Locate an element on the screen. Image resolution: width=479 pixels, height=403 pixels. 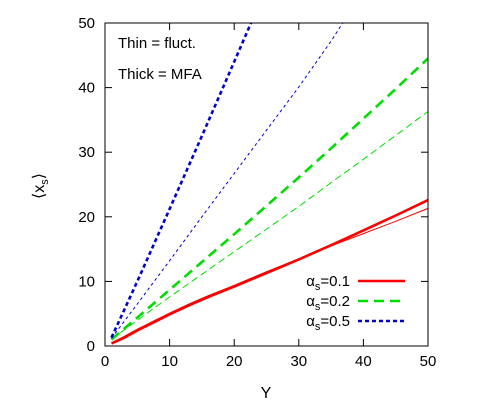
x-tick-label: 50 is located at coordinates (428, 361).